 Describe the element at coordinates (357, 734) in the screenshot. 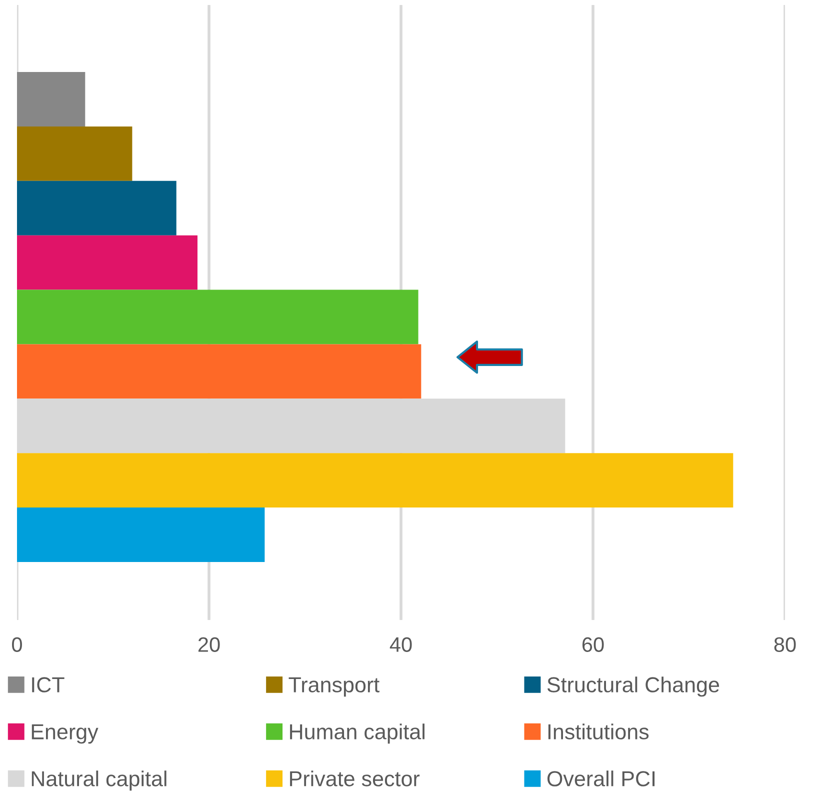

I see `legend-label: Human capital` at that location.